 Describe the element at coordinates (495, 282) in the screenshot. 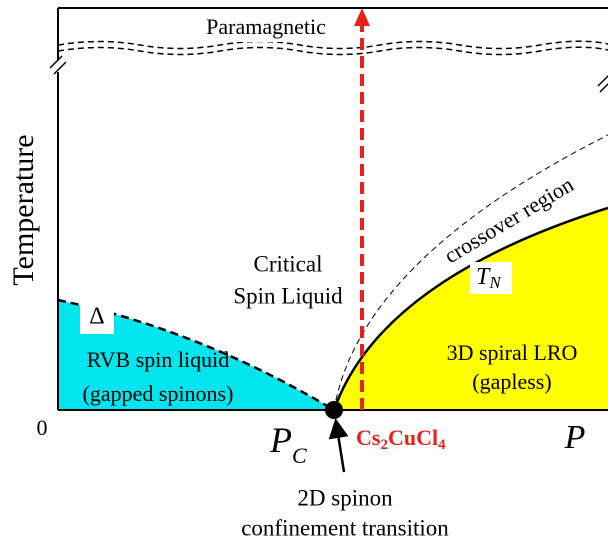

I see `tn-subscript: N` at that location.